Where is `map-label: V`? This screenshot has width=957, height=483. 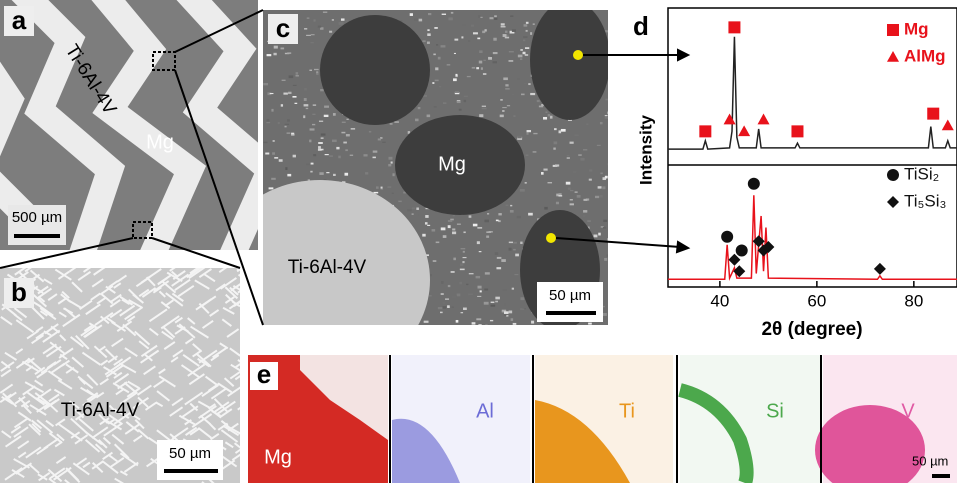 map-label: V is located at coordinates (908, 411).